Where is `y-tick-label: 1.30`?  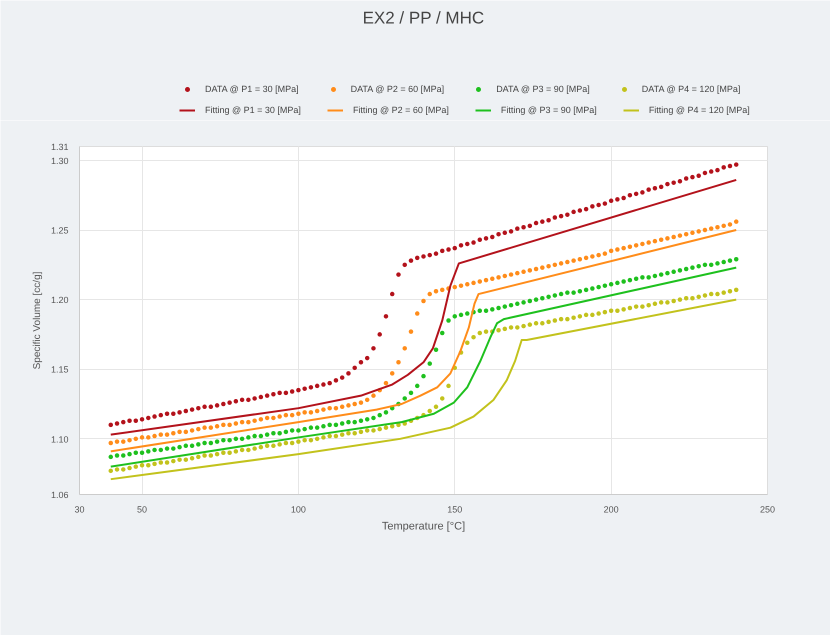
y-tick-label: 1.30 is located at coordinates (59, 161).